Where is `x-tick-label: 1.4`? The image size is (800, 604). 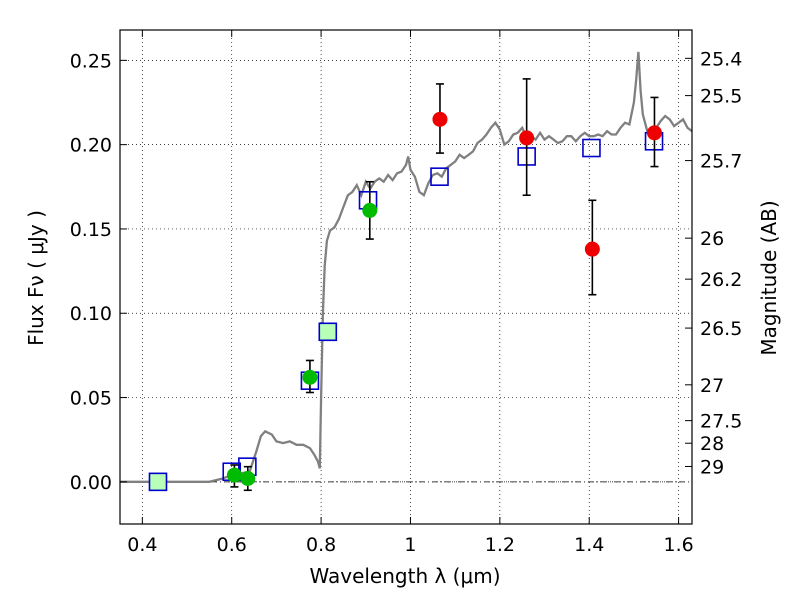 x-tick-label: 1.4 is located at coordinates (589, 545).